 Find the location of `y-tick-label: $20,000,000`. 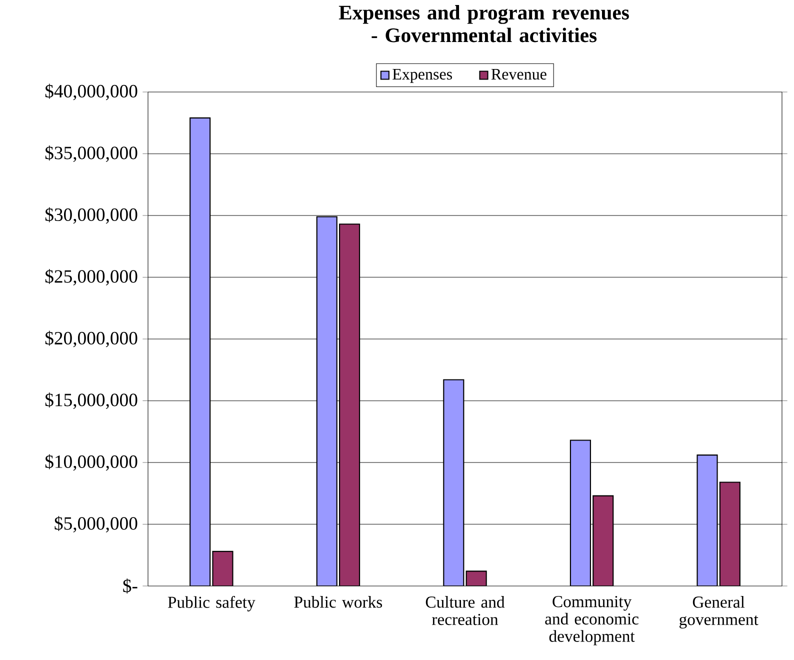

y-tick-label: $20,000,000 is located at coordinates (91, 339).